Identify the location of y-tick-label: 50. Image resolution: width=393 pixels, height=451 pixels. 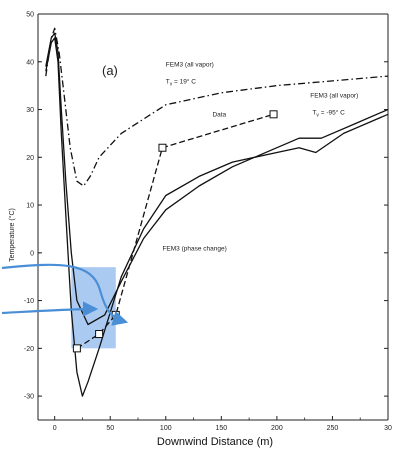
(30, 15).